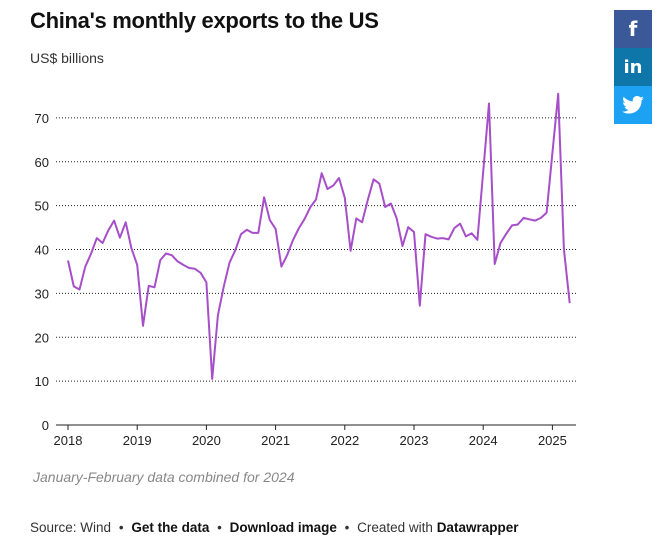 This screenshot has height=544, width=667. I want to click on twitter-share-button, so click(633, 105).